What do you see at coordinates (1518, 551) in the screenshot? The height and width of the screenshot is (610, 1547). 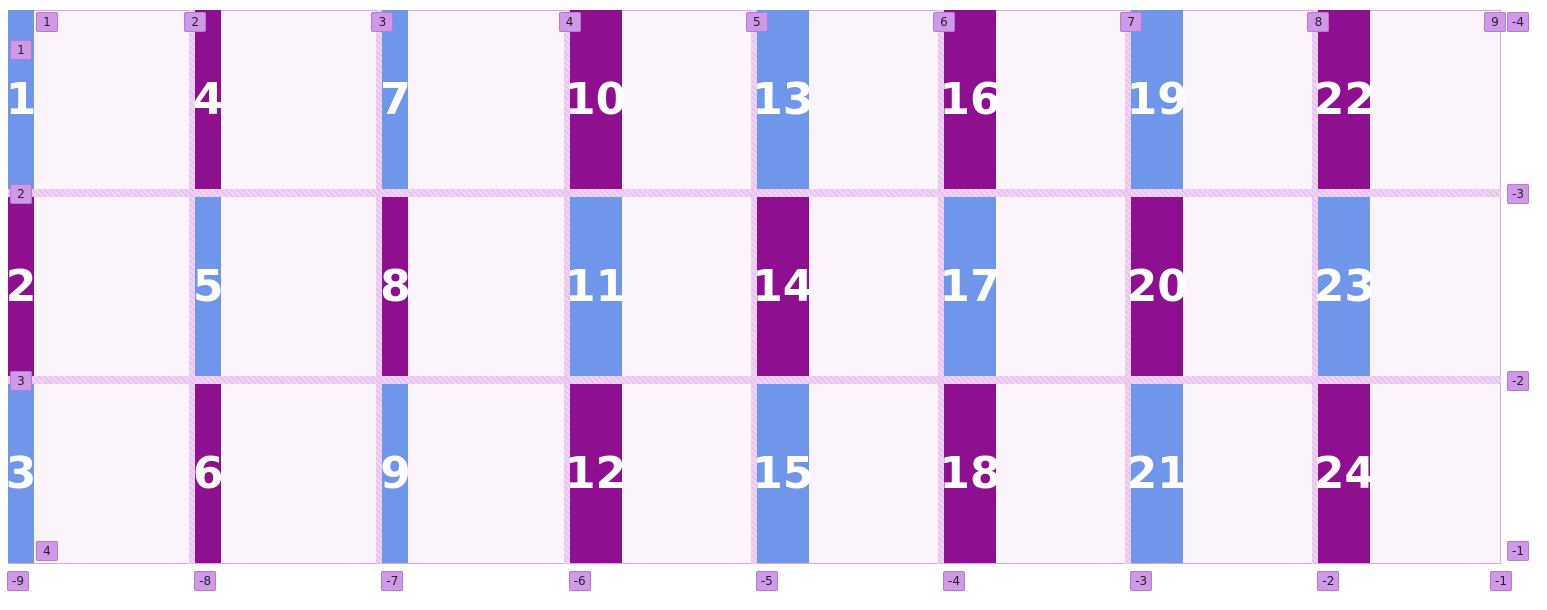 I see `row-line-number: -1` at bounding box center [1518, 551].